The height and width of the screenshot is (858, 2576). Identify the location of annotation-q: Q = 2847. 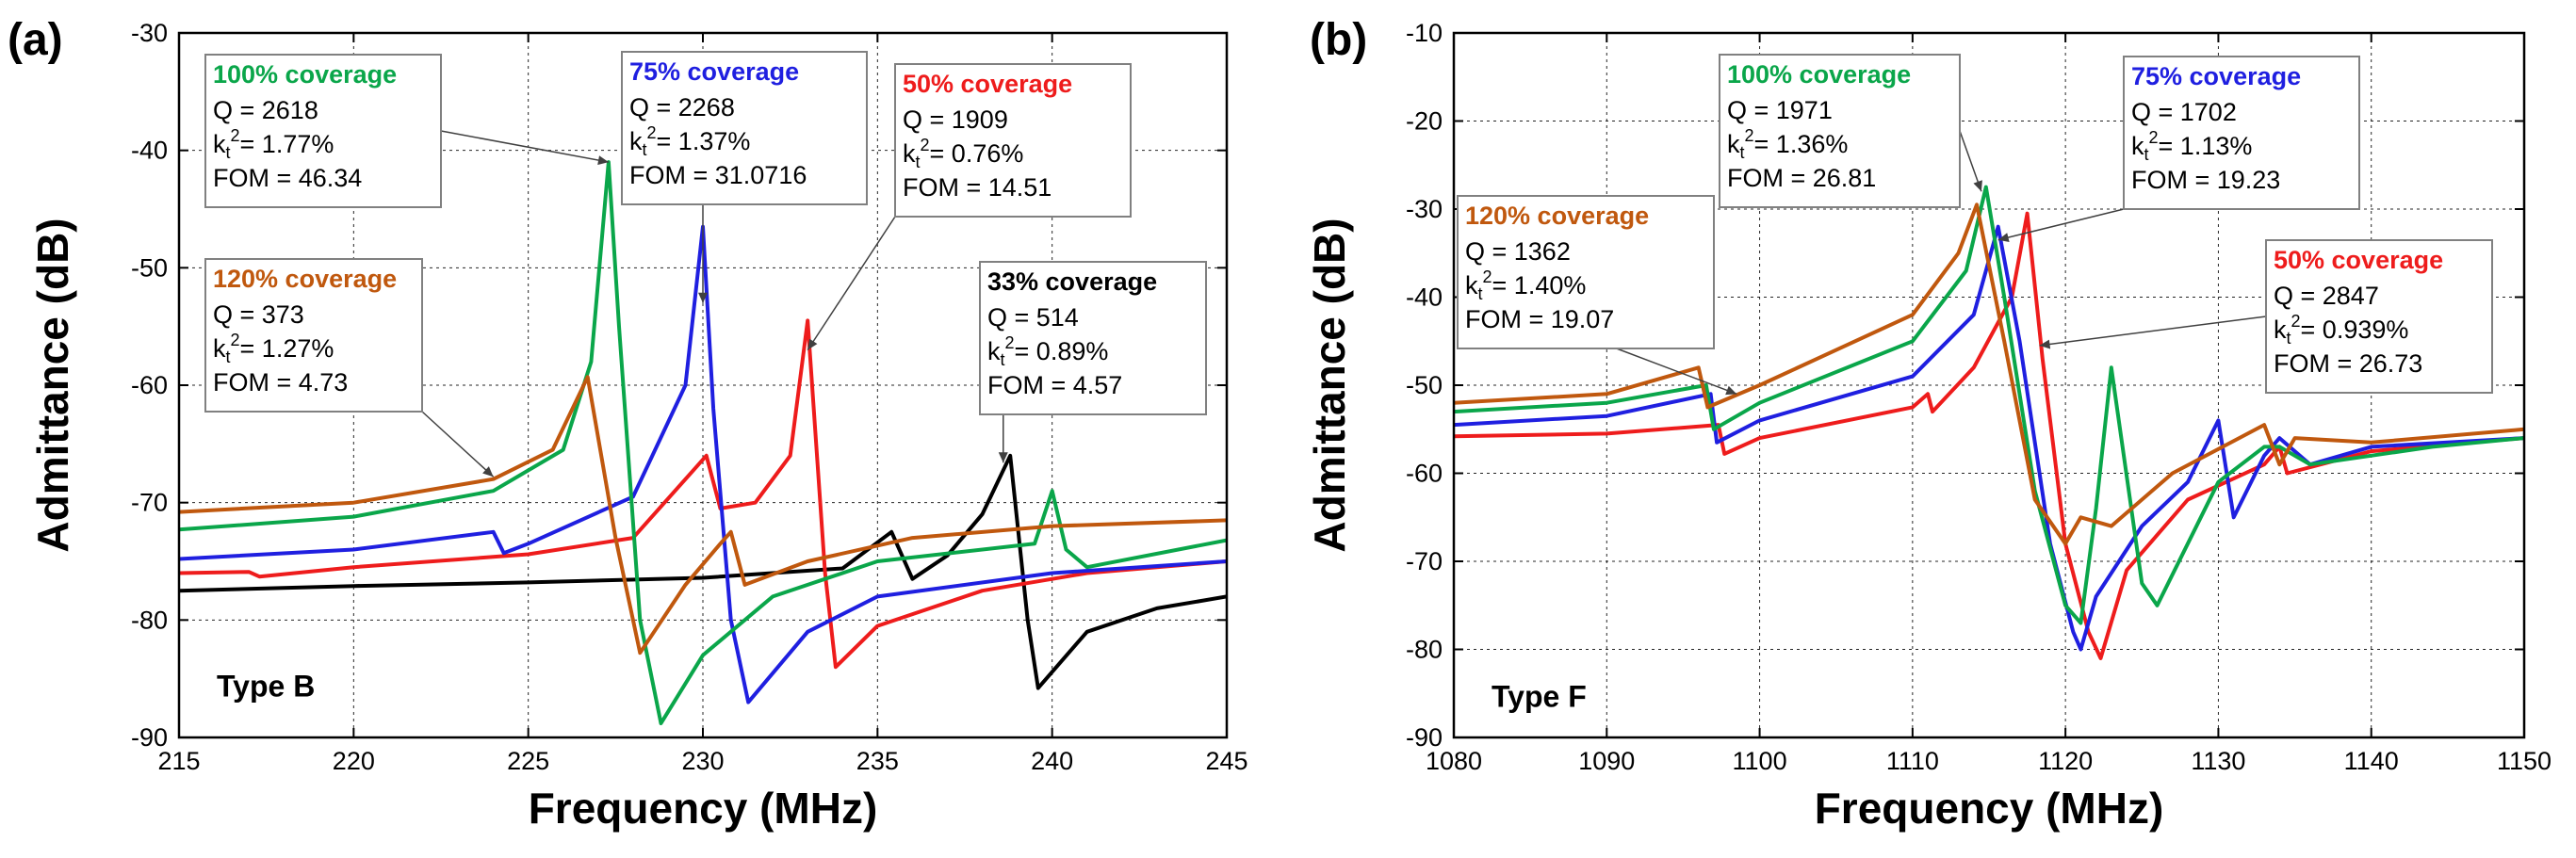
(2326, 296).